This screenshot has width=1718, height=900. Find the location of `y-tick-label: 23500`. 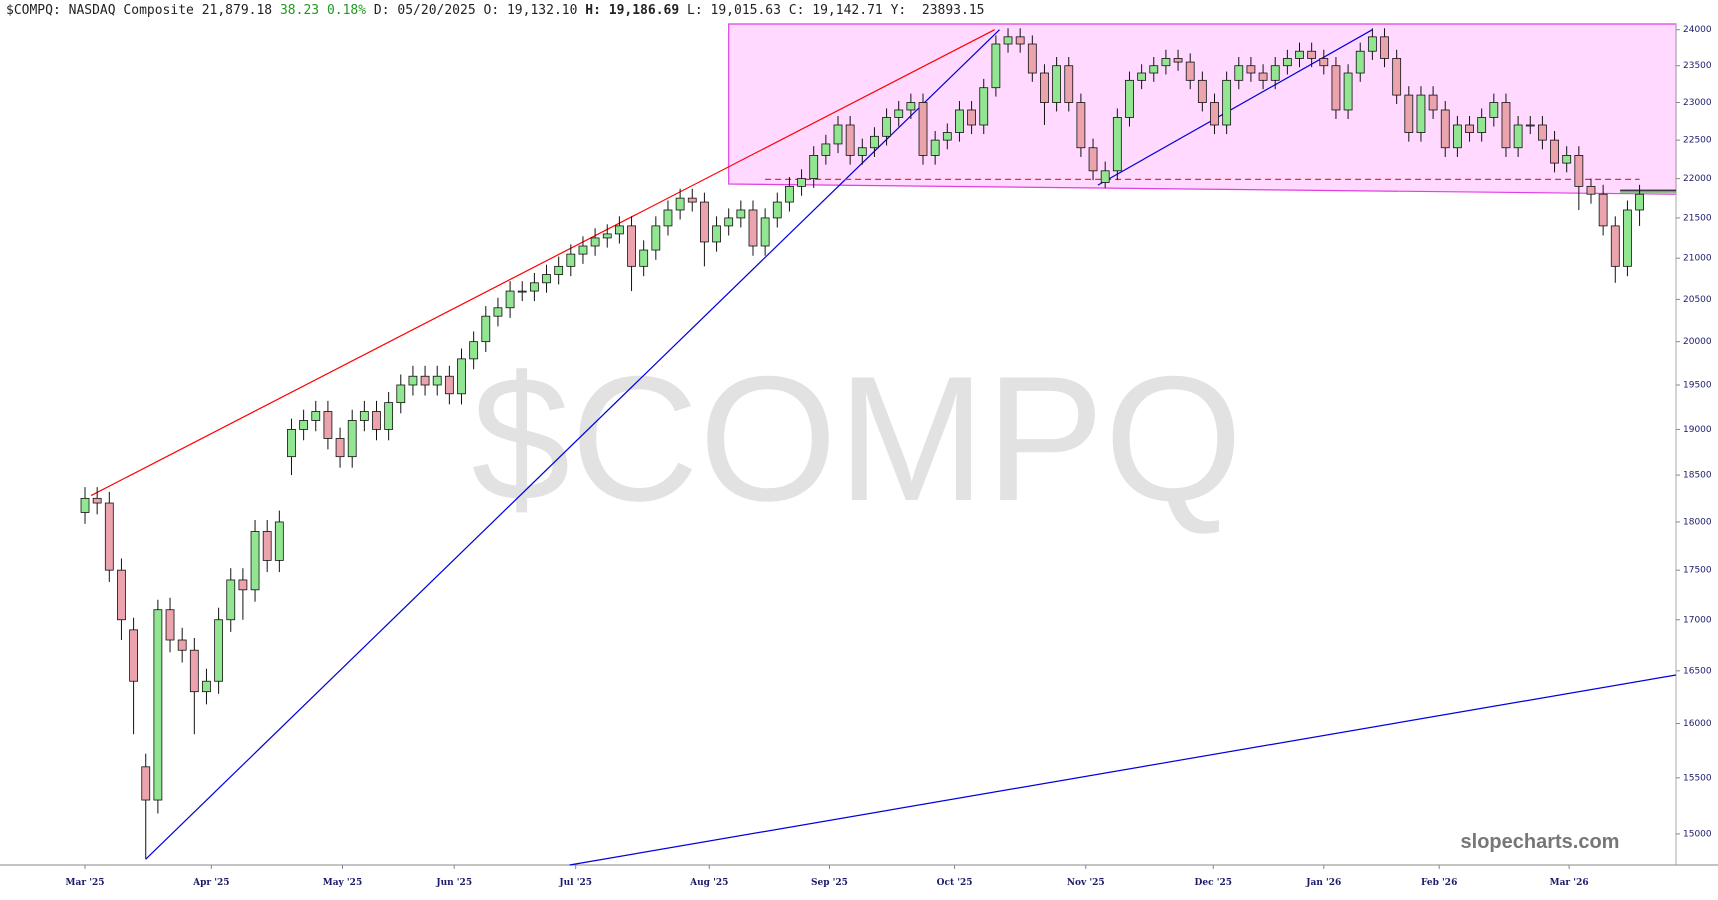

y-tick-label: 23500 is located at coordinates (1697, 66).